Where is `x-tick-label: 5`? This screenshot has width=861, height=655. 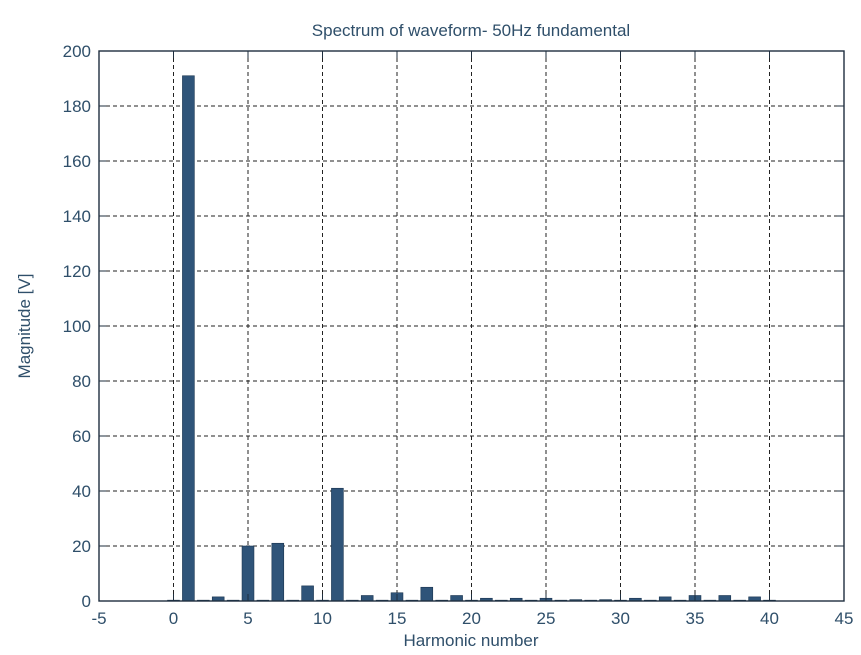 x-tick-label: 5 is located at coordinates (247, 618).